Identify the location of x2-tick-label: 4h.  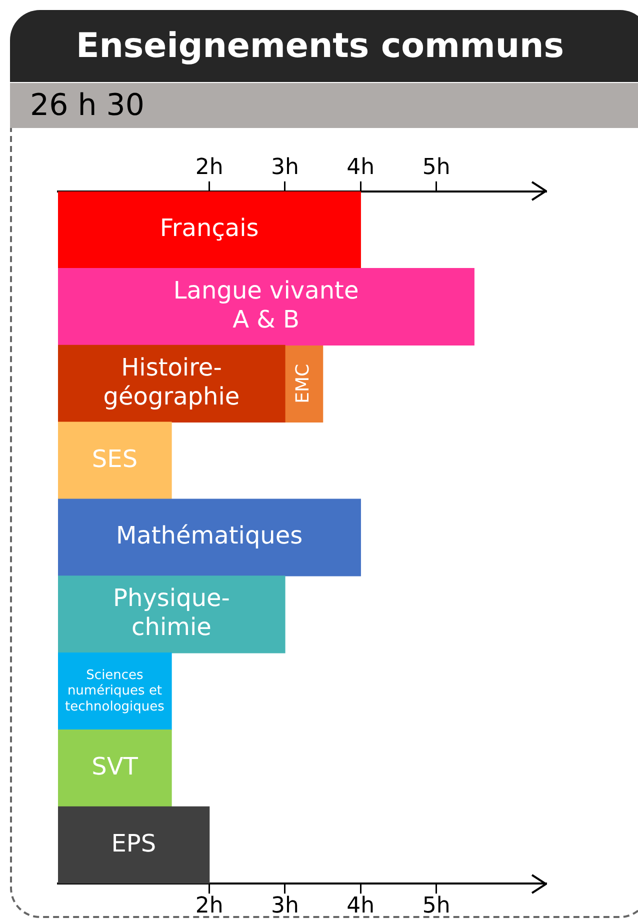
(360, 906).